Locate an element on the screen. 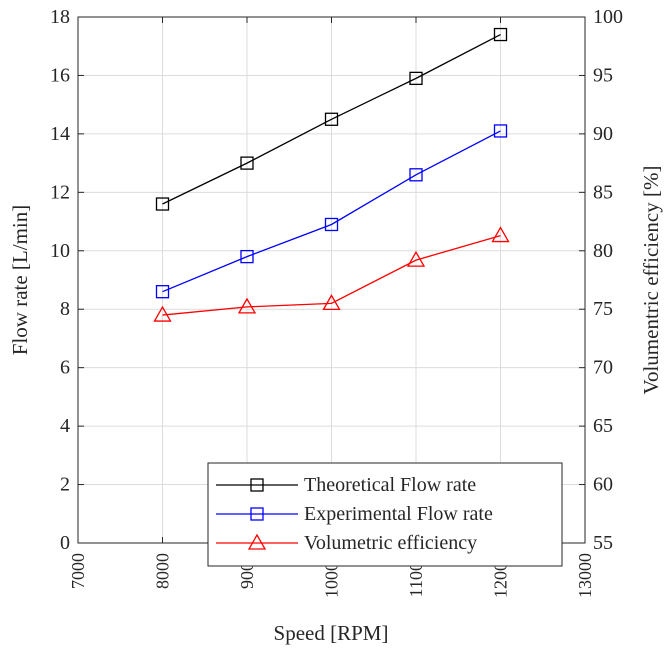  y-left-tick-label: 14 is located at coordinates (60, 134).